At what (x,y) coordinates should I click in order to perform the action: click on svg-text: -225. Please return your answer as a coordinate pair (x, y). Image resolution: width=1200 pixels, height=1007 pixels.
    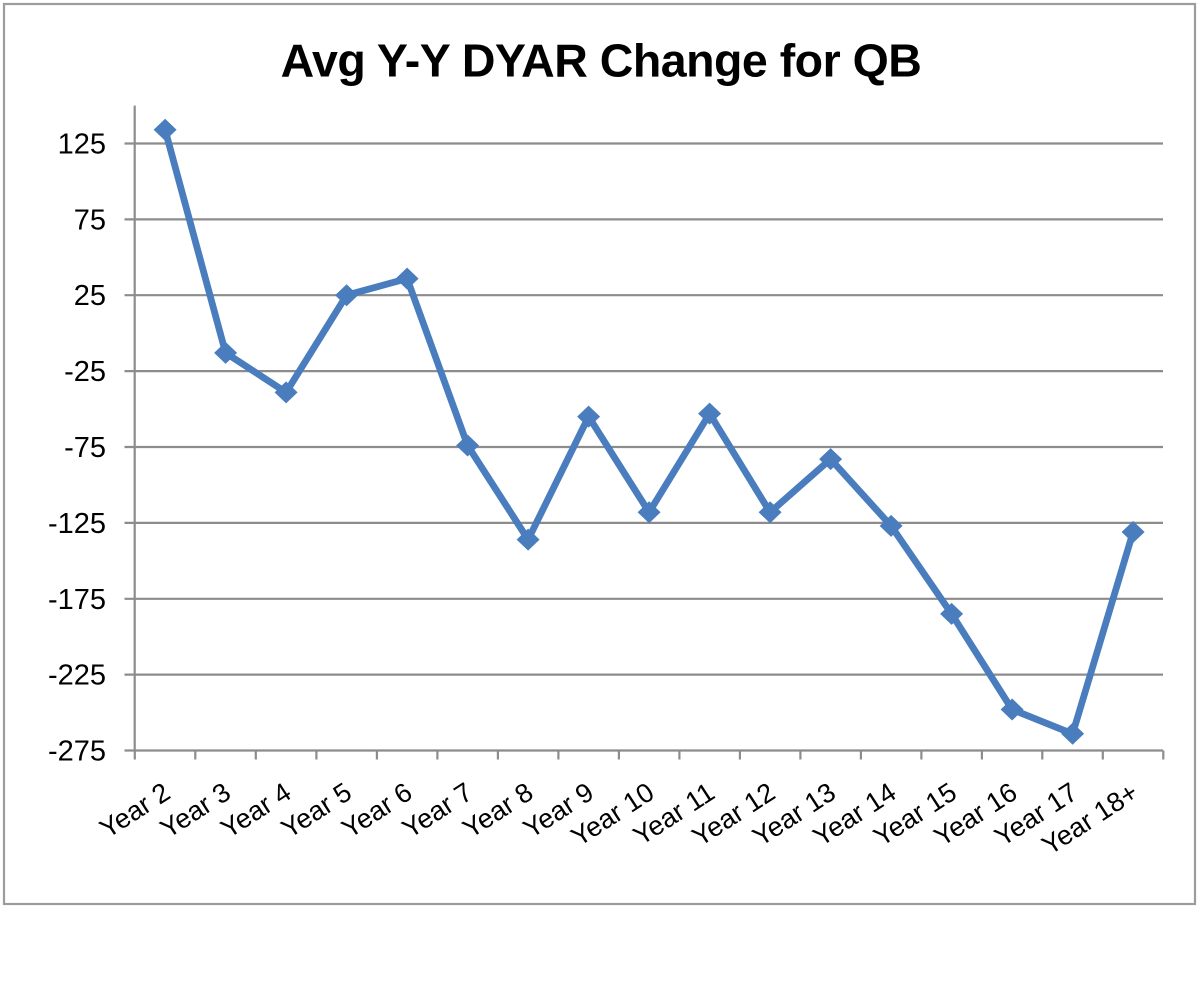
    Looking at the image, I should click on (77, 676).